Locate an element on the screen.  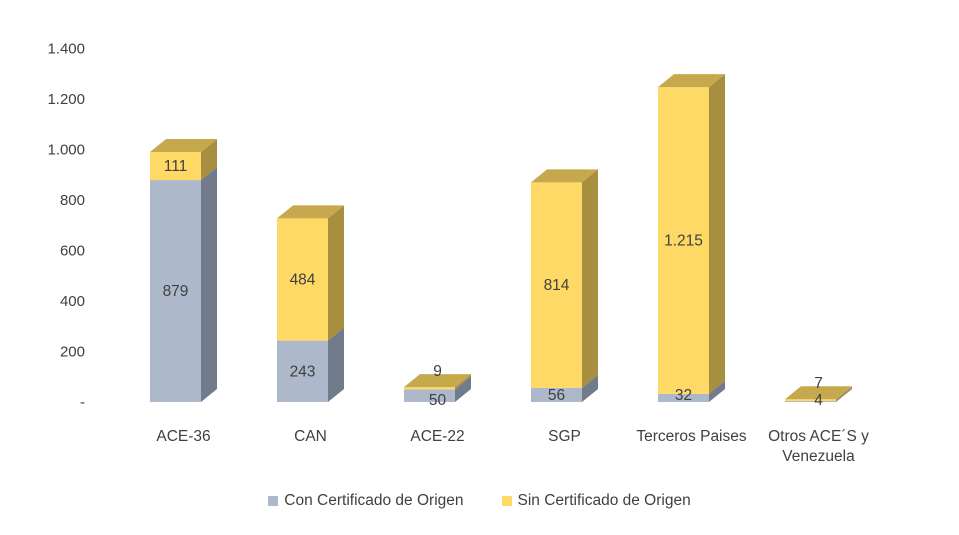
x-category-label: Terceros Paises is located at coordinates (691, 436).